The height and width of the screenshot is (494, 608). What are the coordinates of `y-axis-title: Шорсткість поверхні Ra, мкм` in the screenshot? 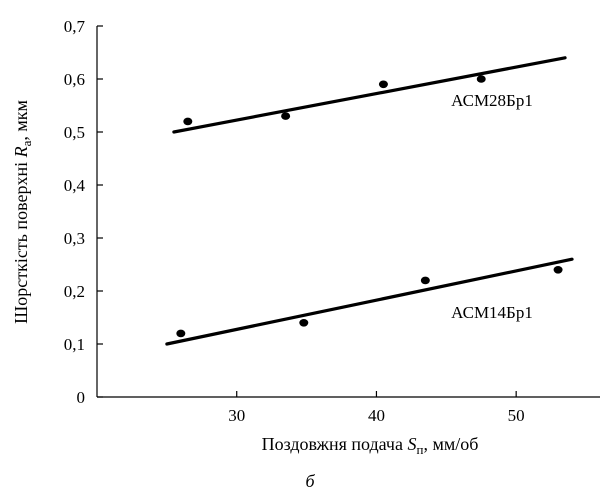 It's located at (22, 212).